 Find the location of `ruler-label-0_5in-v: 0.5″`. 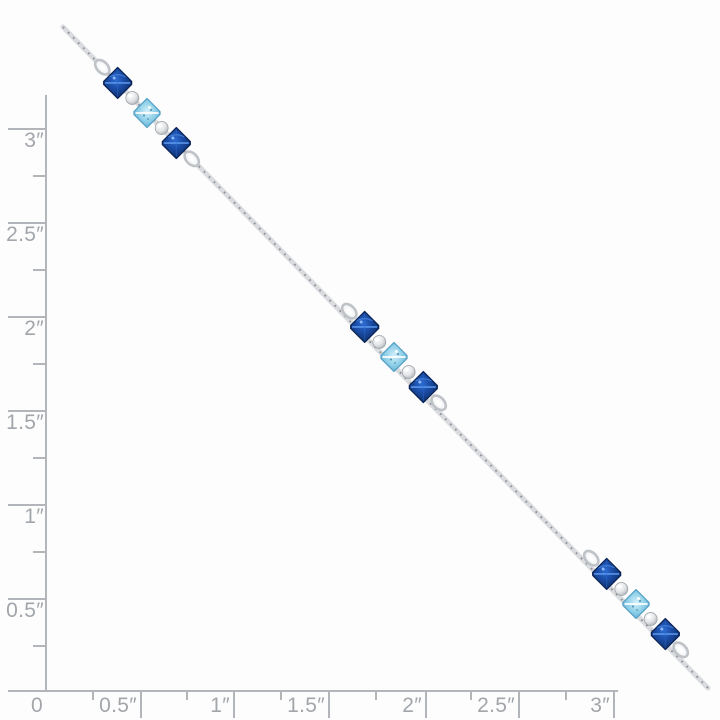

ruler-label-0_5in-v: 0.5″ is located at coordinates (25, 610).